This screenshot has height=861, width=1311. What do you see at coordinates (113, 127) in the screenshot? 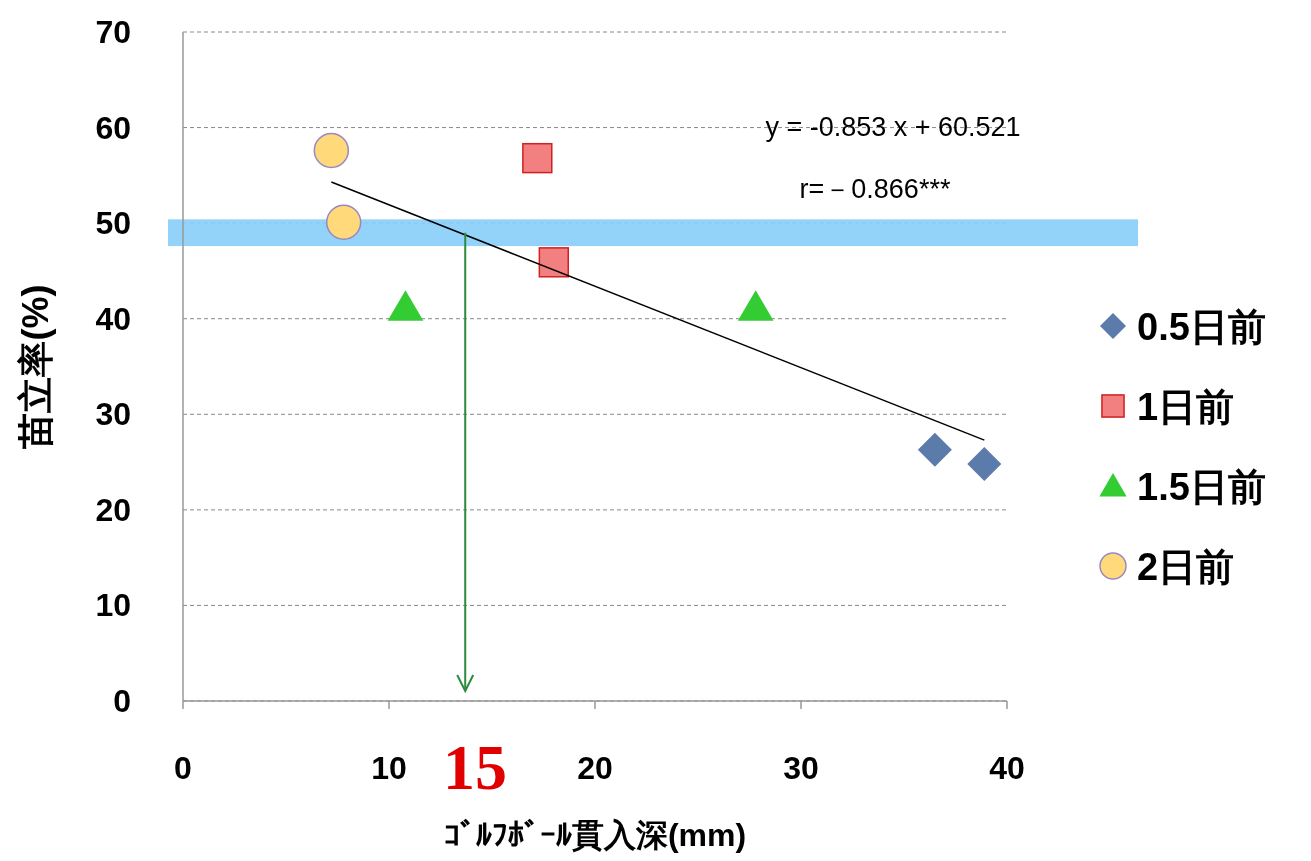
I see `y-tick-label: 60` at bounding box center [113, 127].